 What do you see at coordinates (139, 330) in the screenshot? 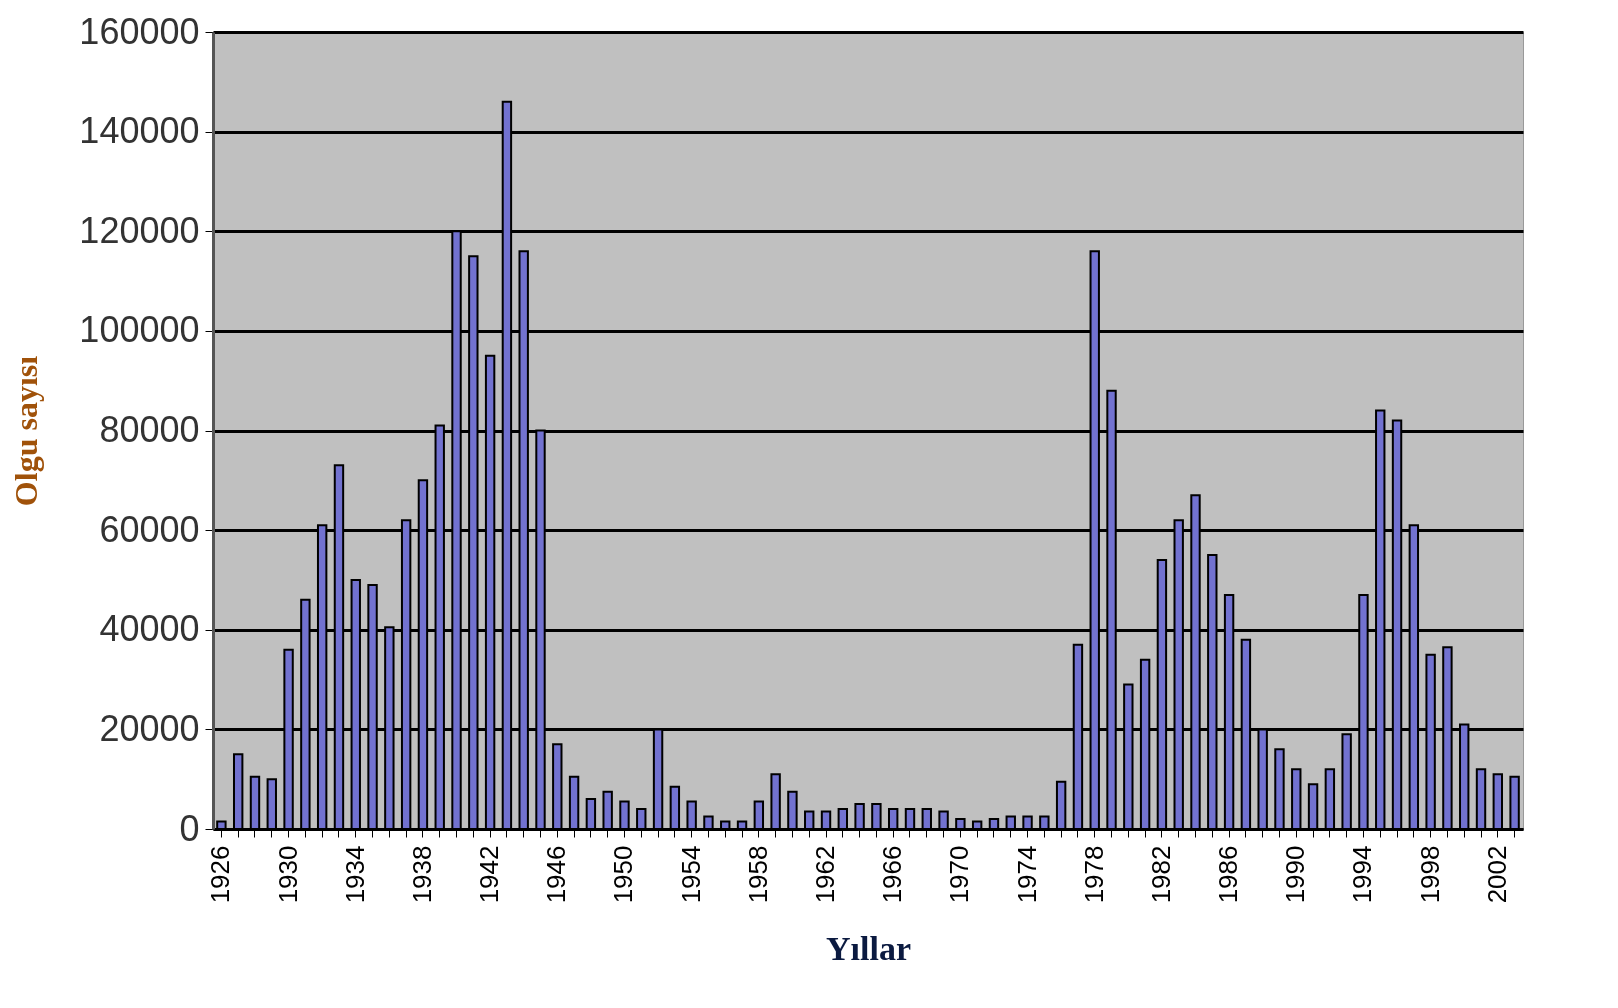
I see `y-tick-label: 100000` at bounding box center [139, 330].